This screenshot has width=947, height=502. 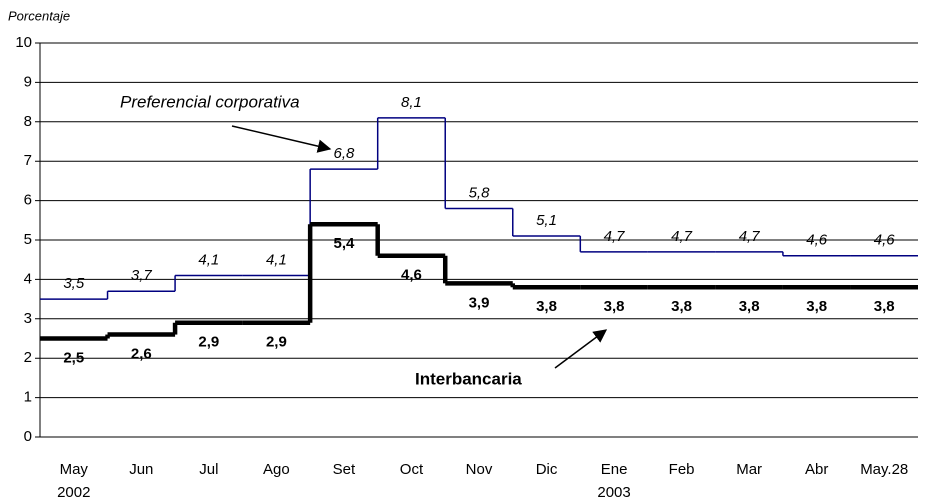 I want to click on x-tick-label: Jul, so click(x=208, y=469).